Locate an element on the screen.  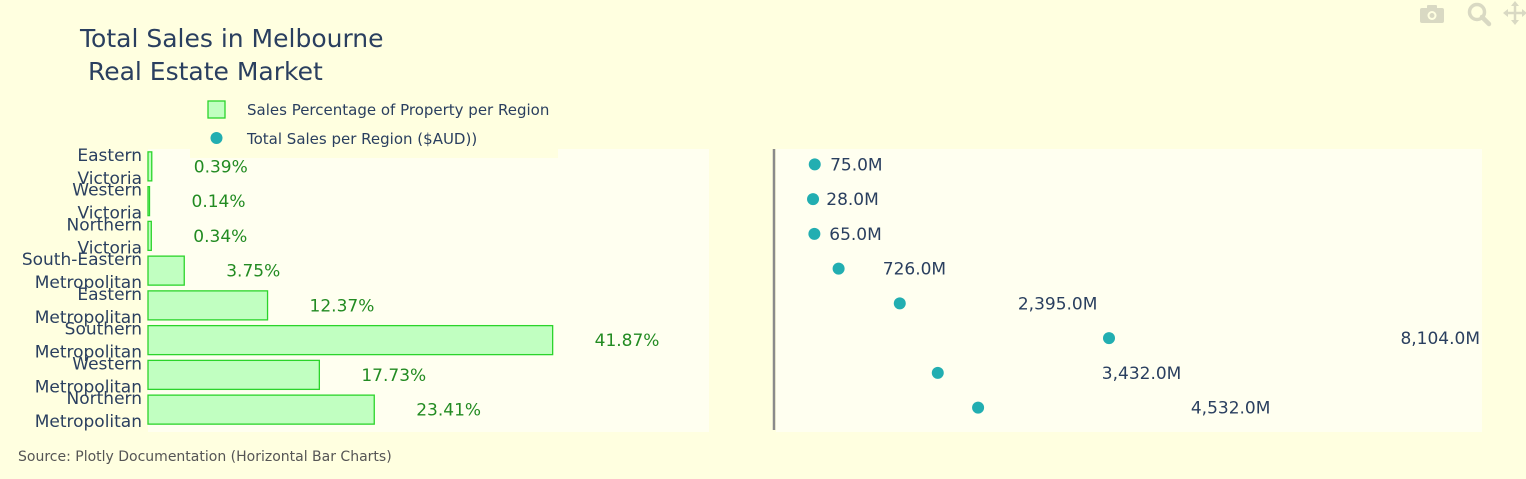
zoom-icon is located at coordinates (1479, 14).